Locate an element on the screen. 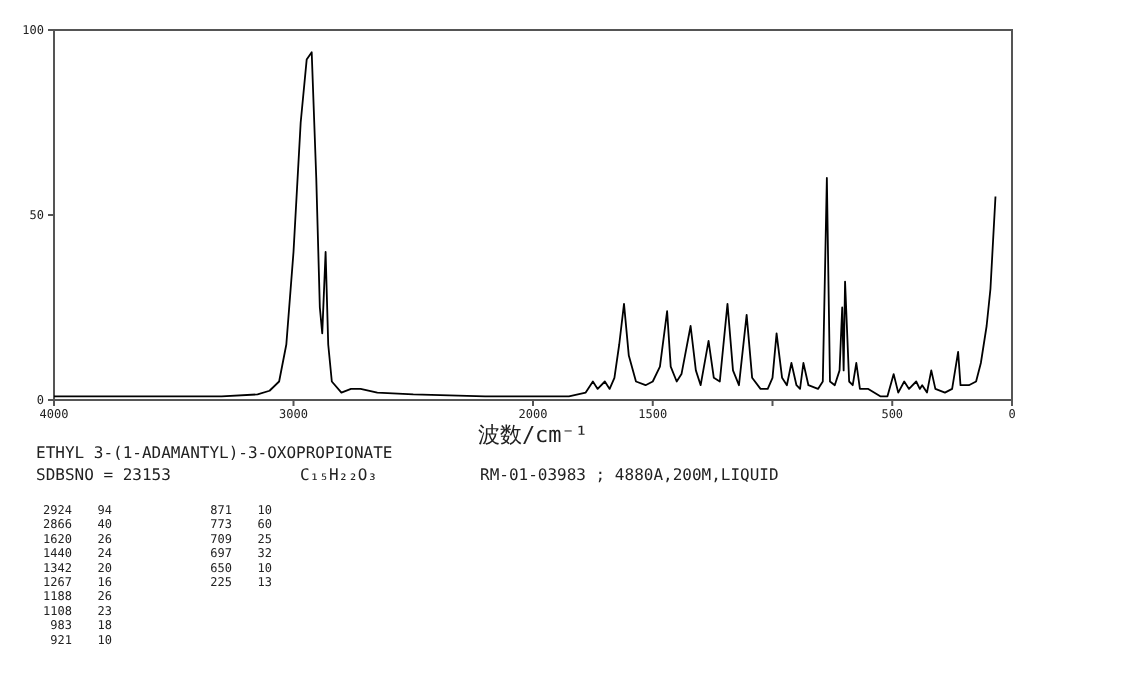  text: C₁₅H₂₂O₃ is located at coordinates (339, 475).